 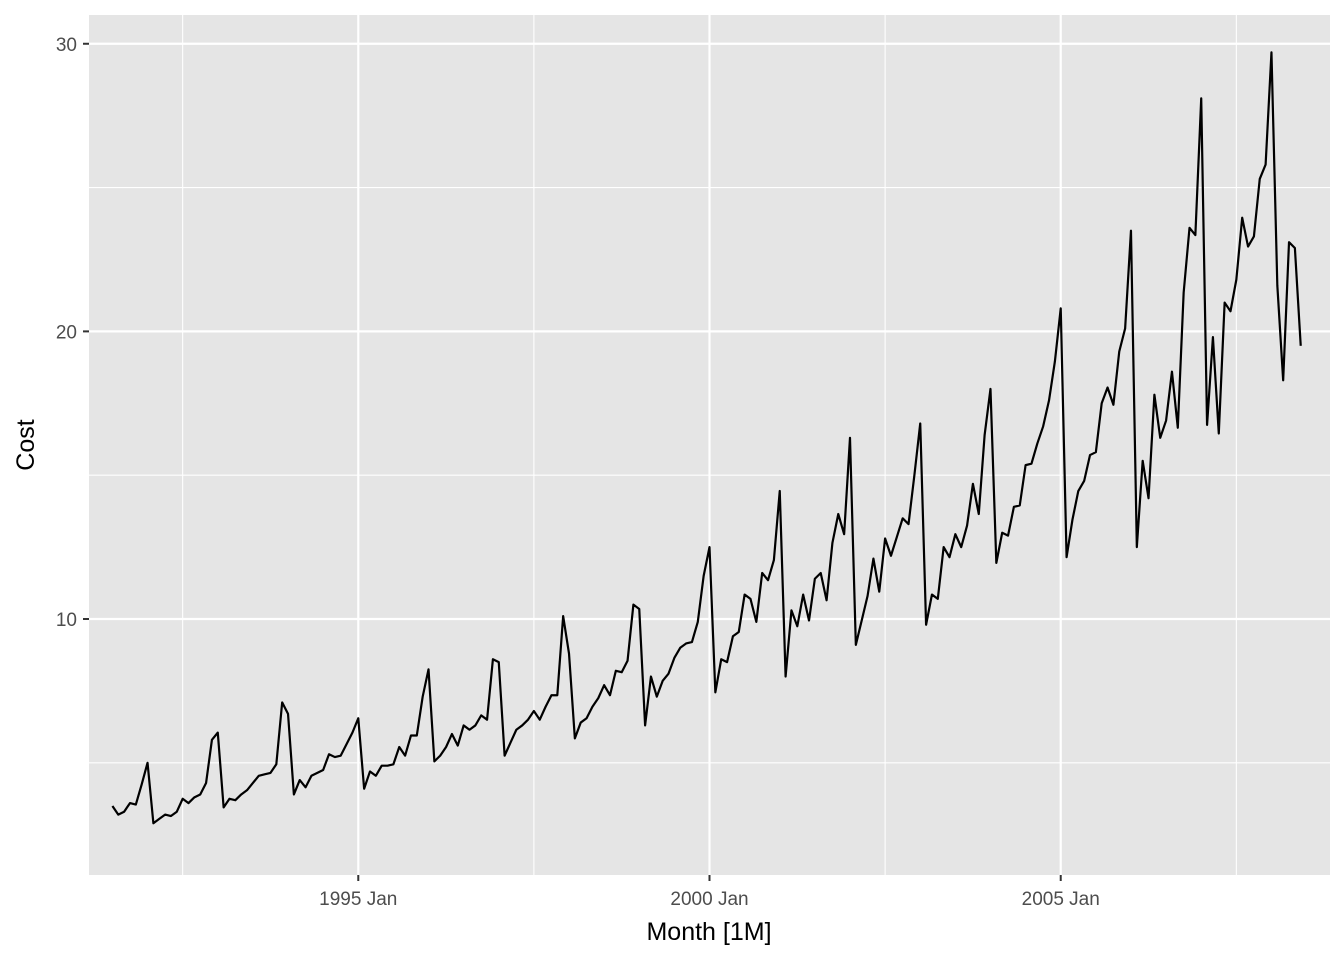 I want to click on x-tick-label: 2005 Jan, so click(x=1061, y=899).